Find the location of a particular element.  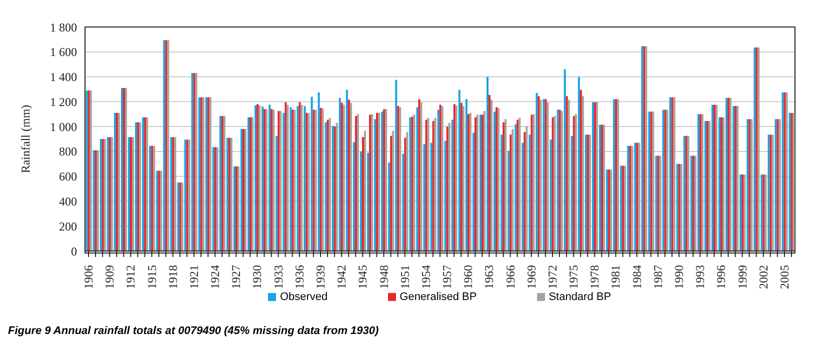

x-tick-label: 1945 is located at coordinates (363, 277).